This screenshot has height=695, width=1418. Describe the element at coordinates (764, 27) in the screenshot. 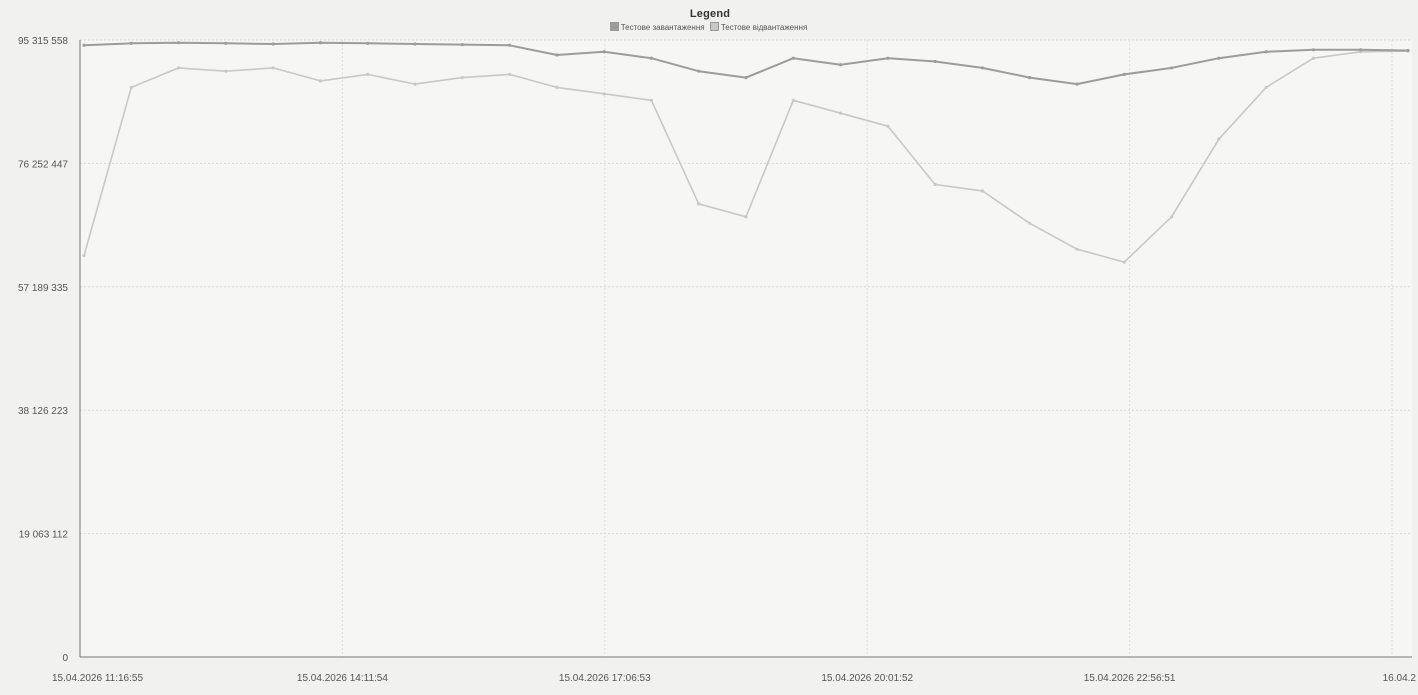

I see `legend-label-series-2: Тестове відвантаження` at that location.